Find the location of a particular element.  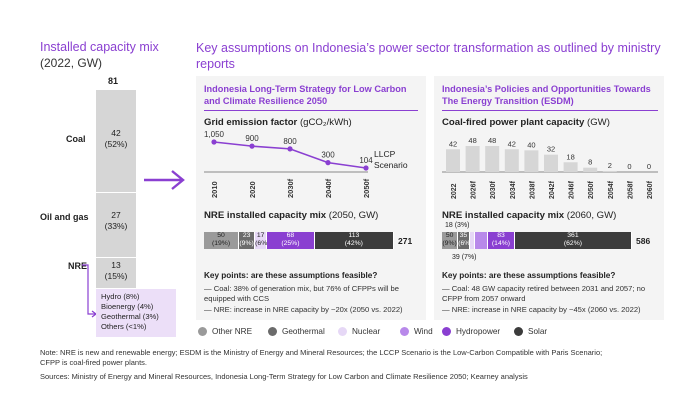

stack-segment-label: 113 (42%) is located at coordinates (354, 240).